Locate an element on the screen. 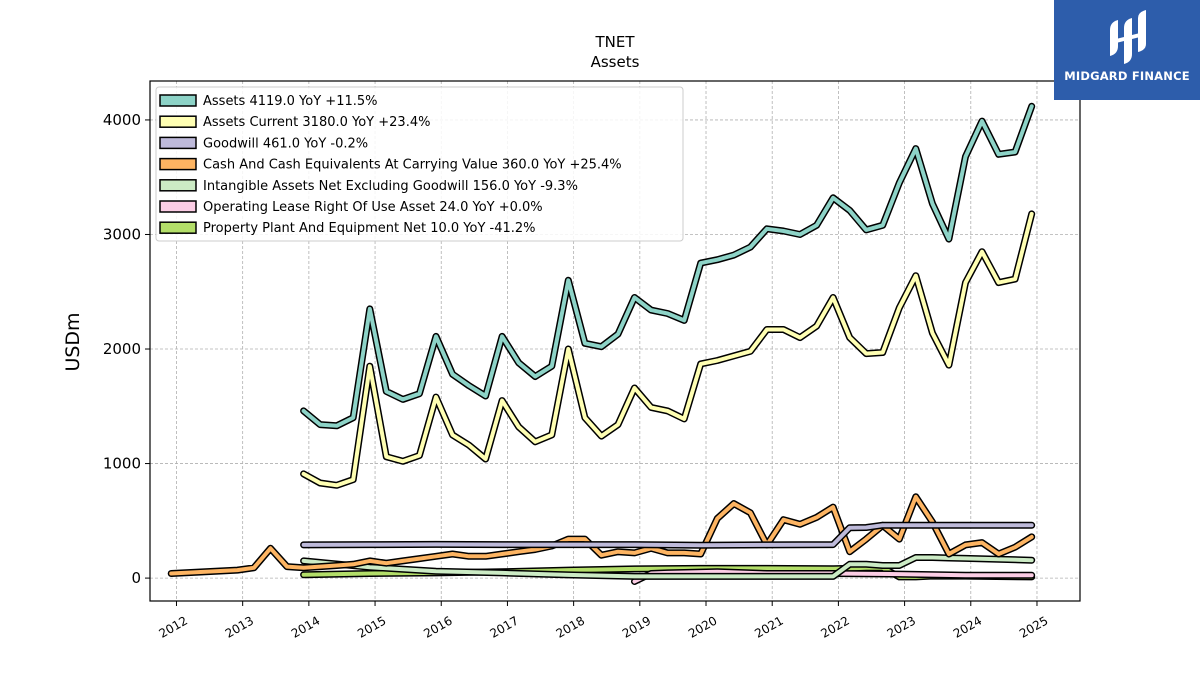 The image size is (1200, 675). y-tick-label: 1000 is located at coordinates (122, 464).